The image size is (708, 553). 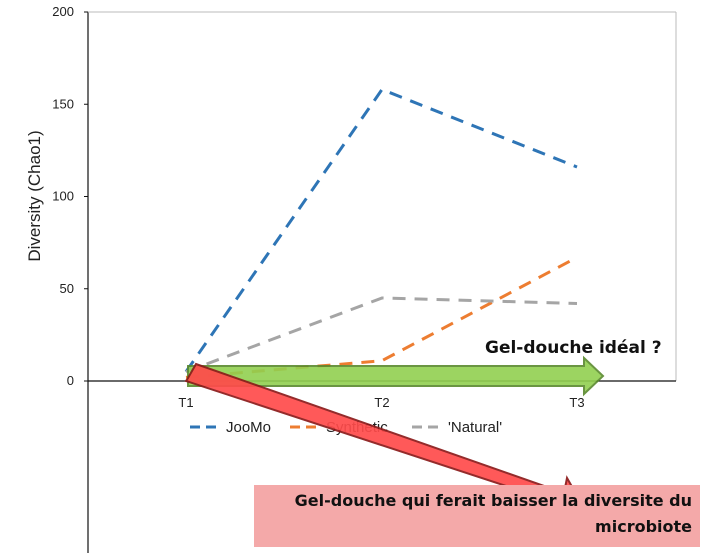 I want to click on y-tick-label: 200, so click(x=63, y=11).